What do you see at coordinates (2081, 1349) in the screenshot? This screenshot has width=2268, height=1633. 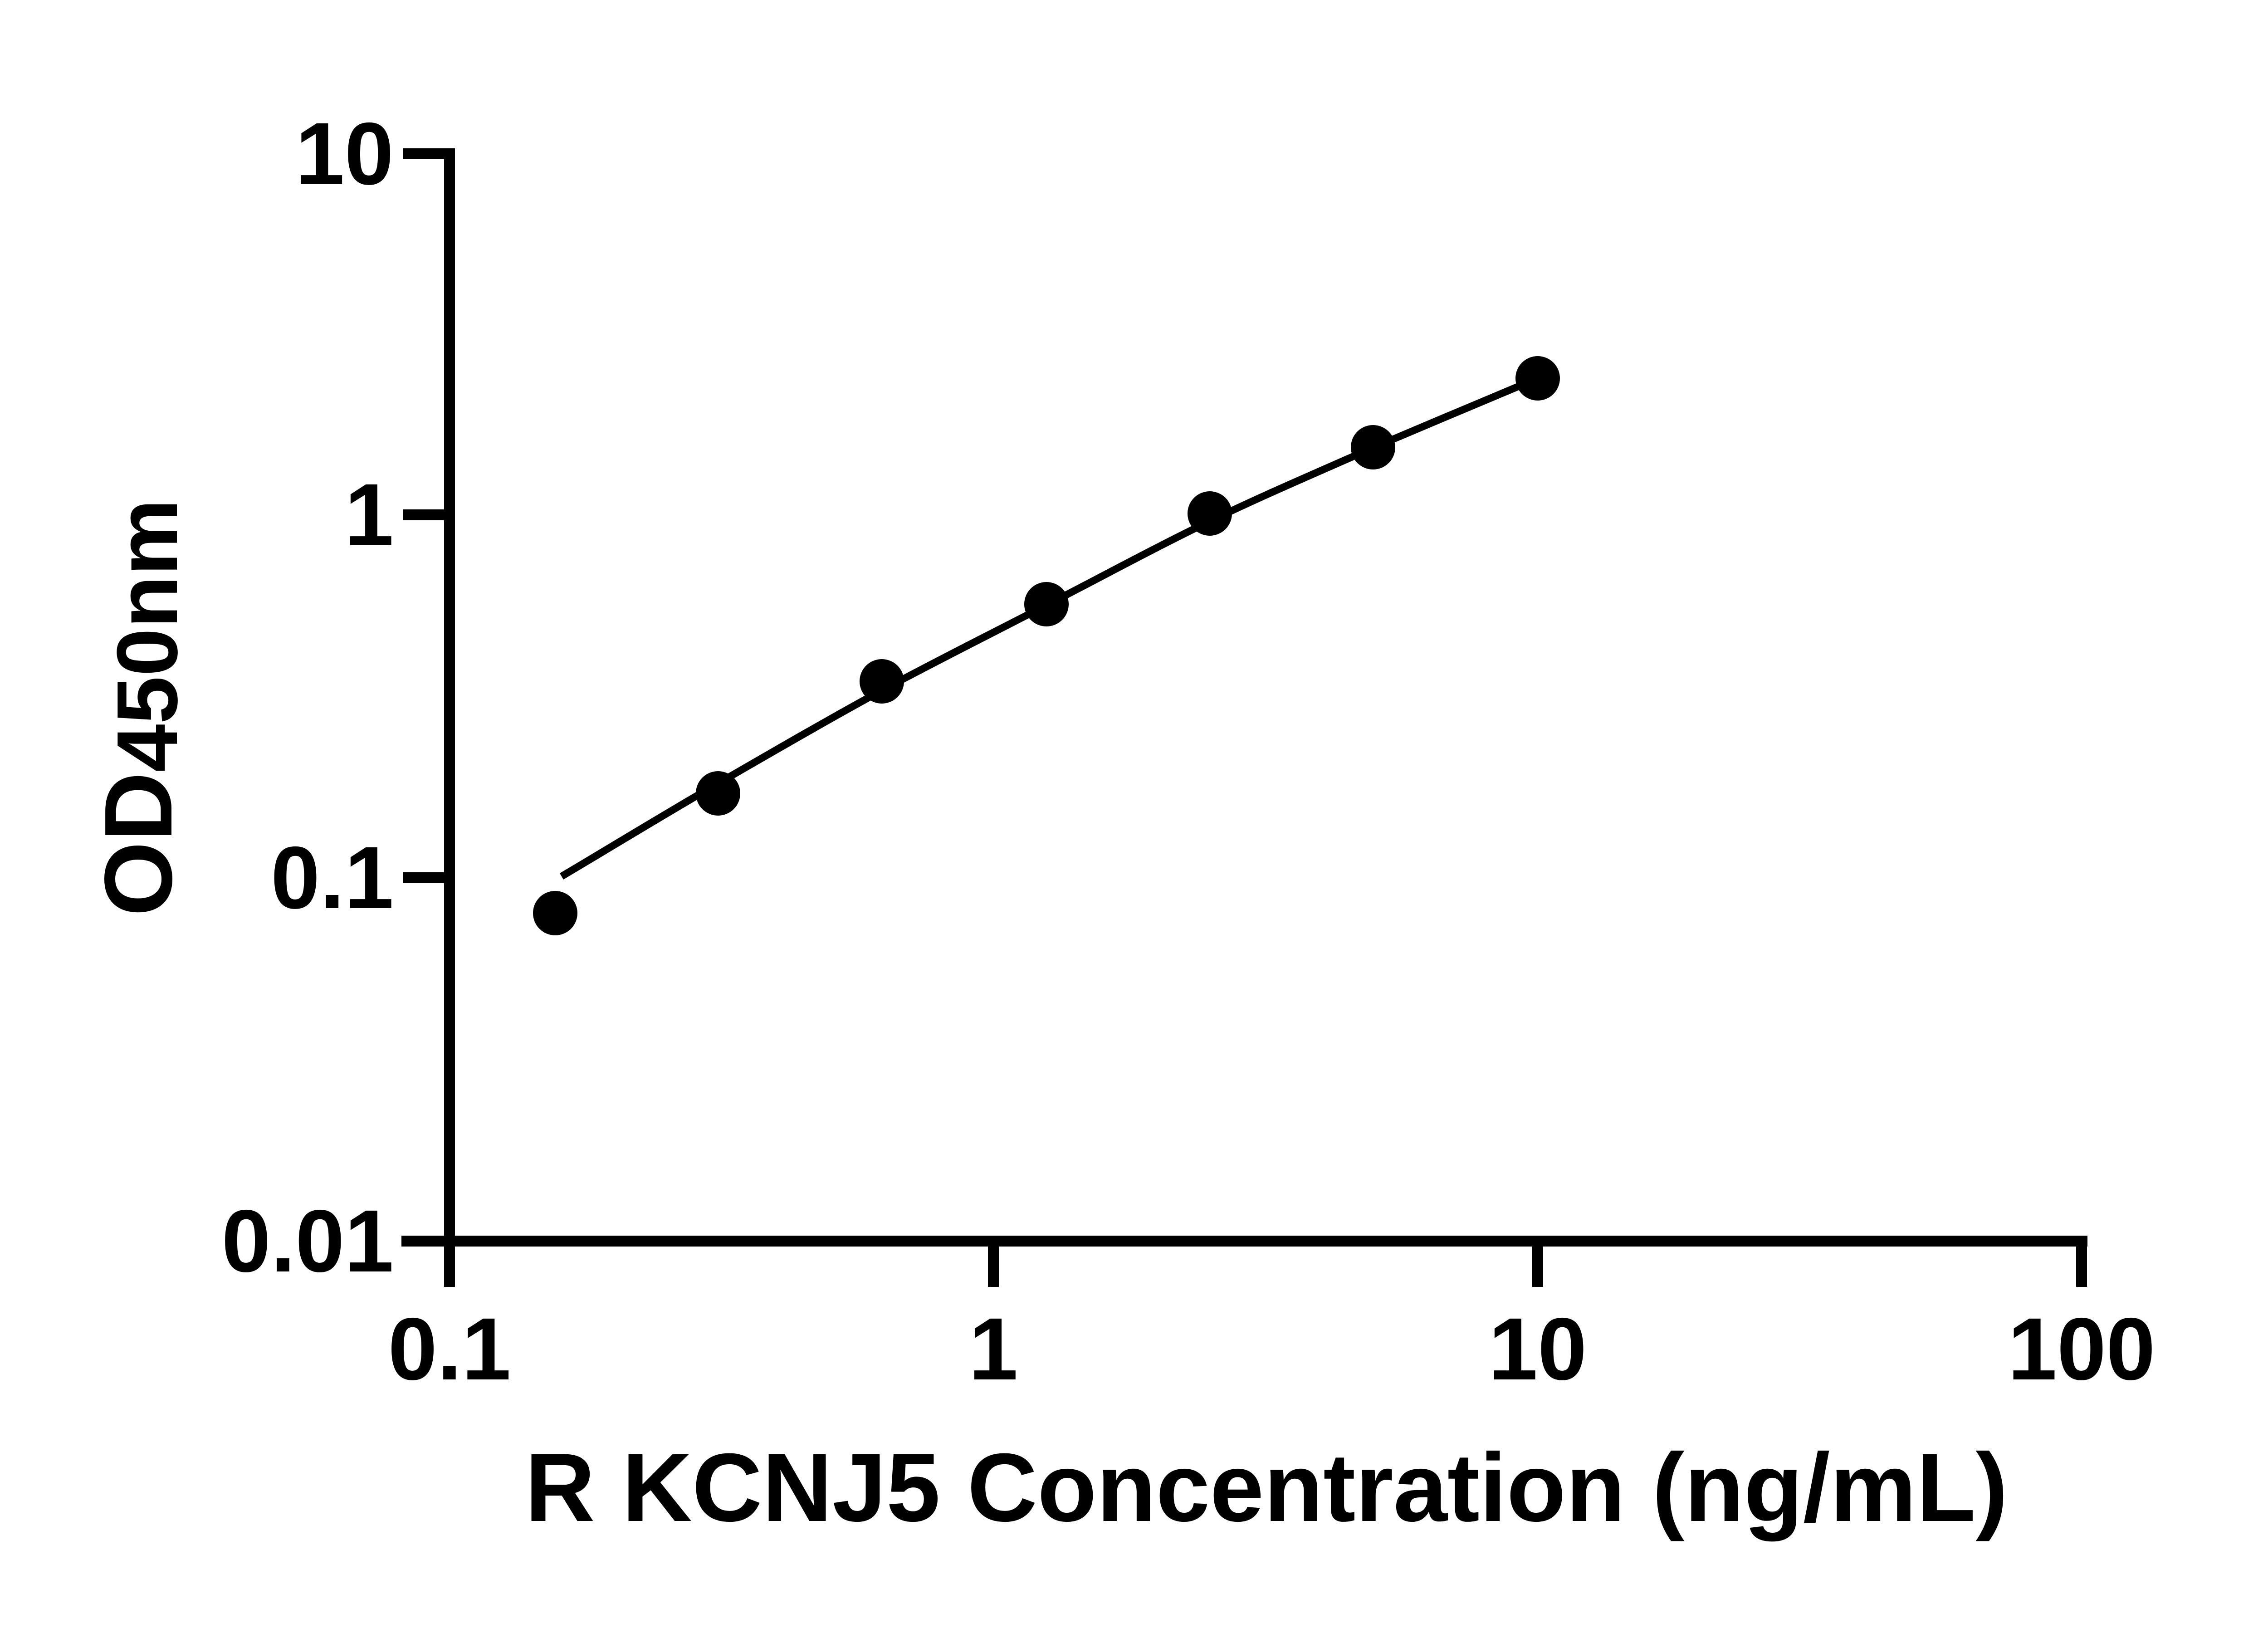 I see `svg-text: 100` at bounding box center [2081, 1349].